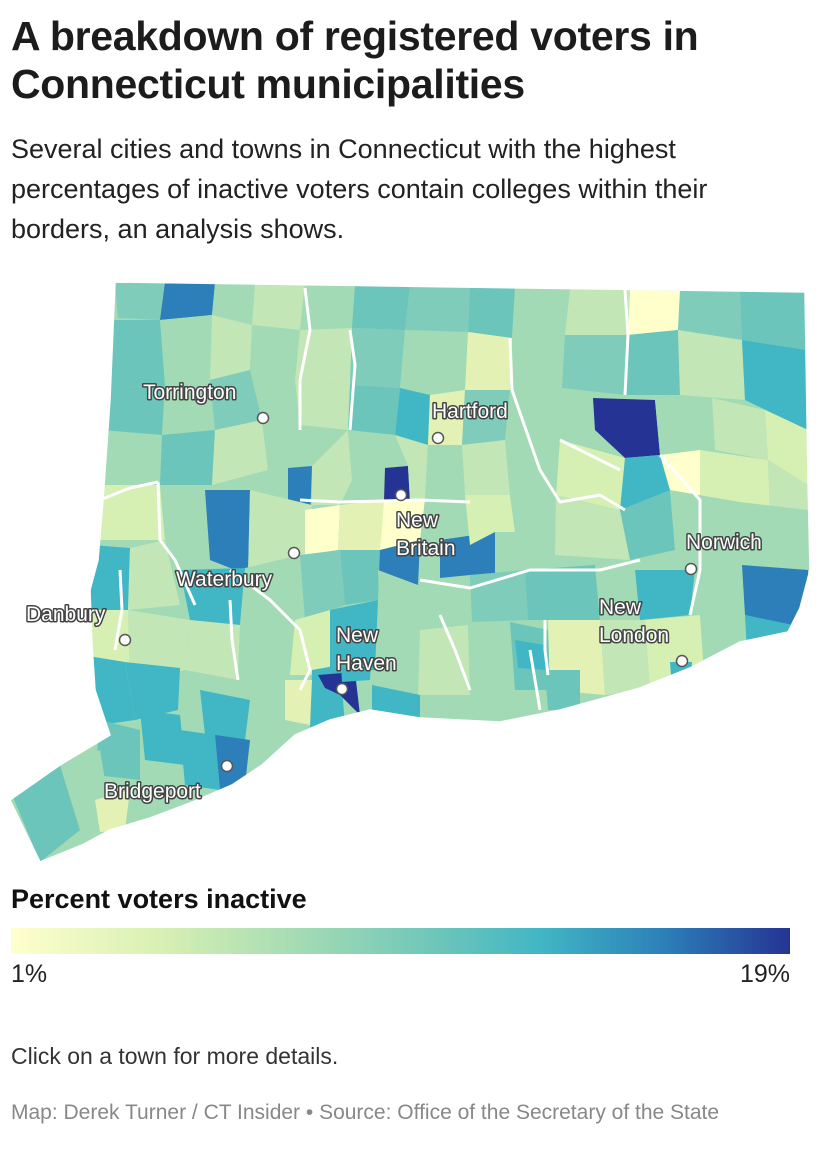  Describe the element at coordinates (682, 661) in the screenshot. I see `city-marker-new-london` at that location.